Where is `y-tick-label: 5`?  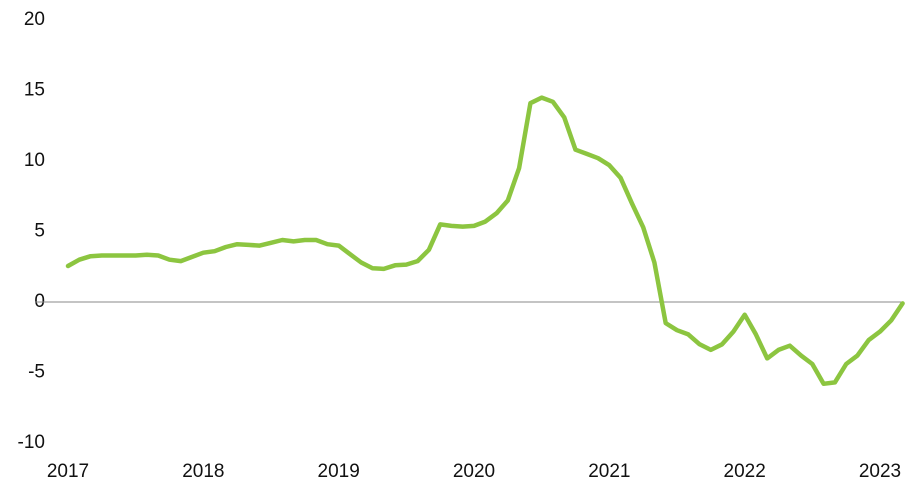
y-tick-label: 5 is located at coordinates (39, 231).